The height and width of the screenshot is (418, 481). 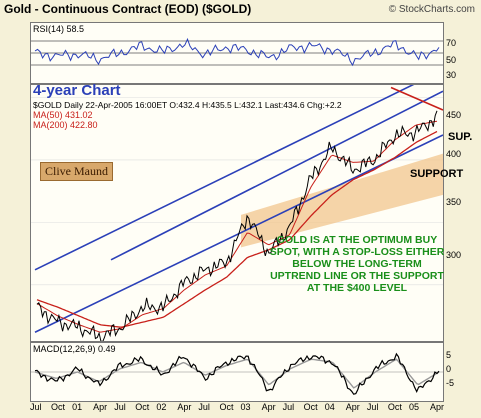 I want to click on rsi-chart, so click(x=237, y=52).